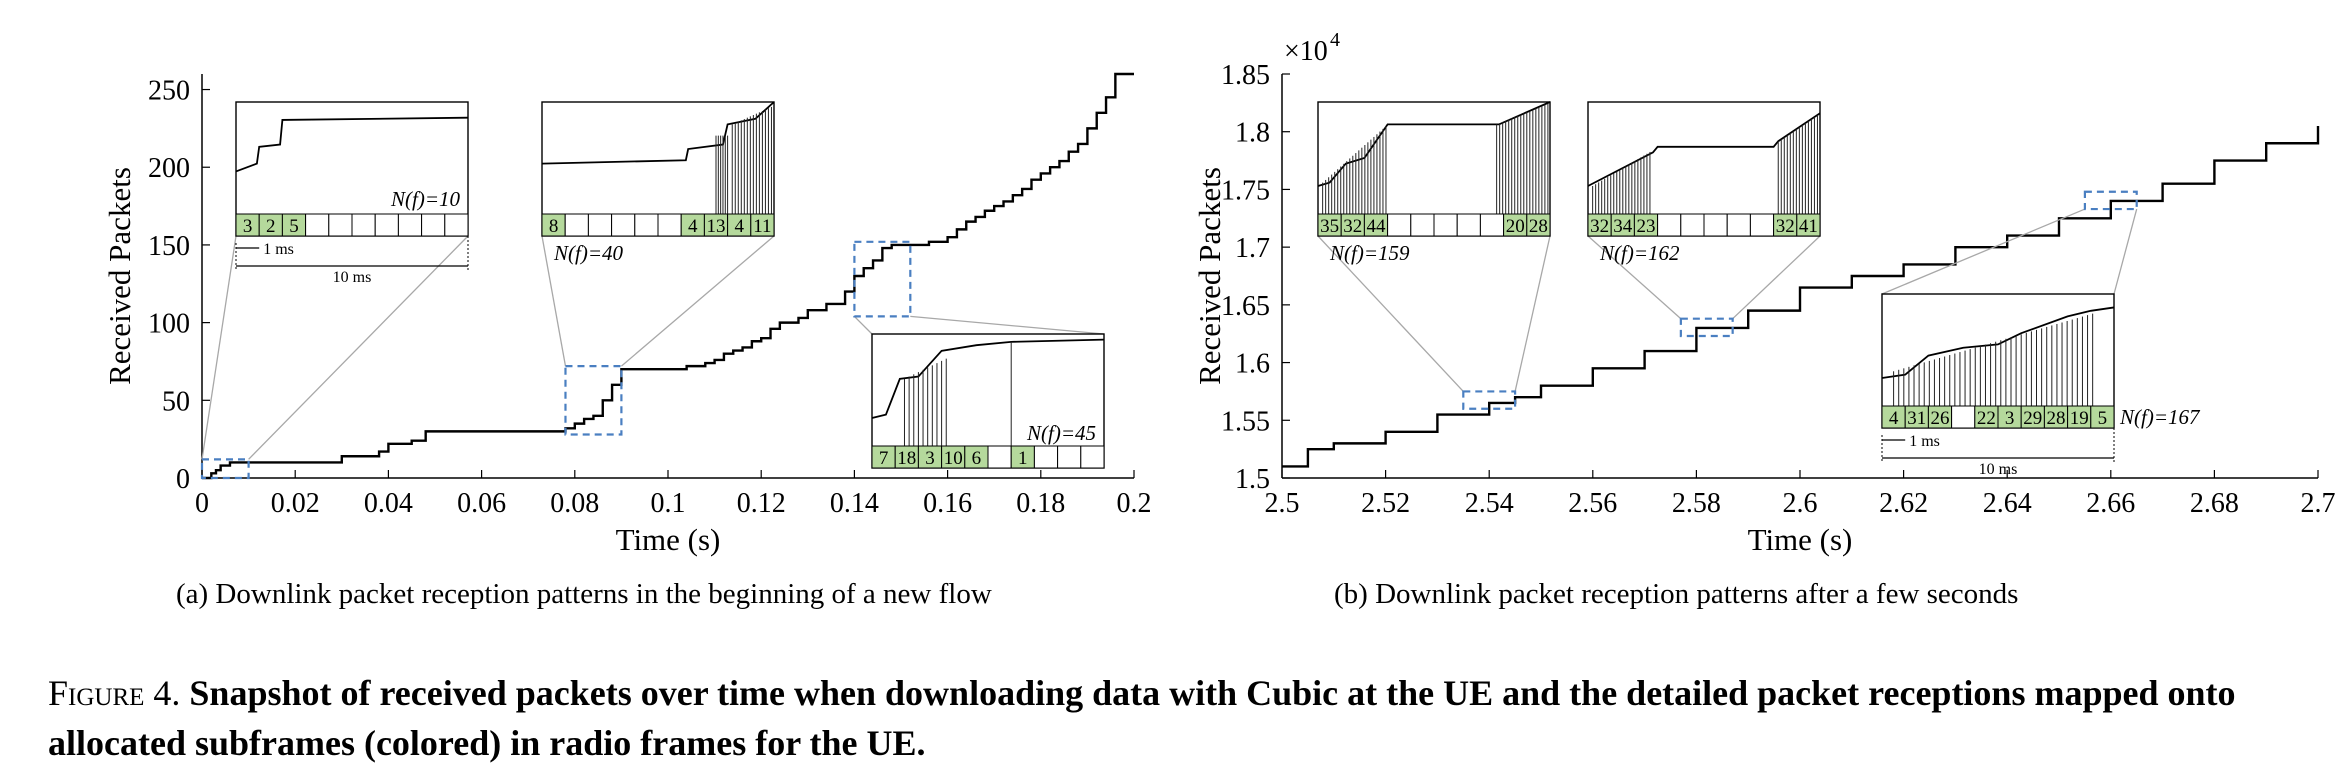 Image resolution: width=2336 pixels, height=778 pixels. What do you see at coordinates (761, 503) in the screenshot?
I see `x-tick-label: 0.12` at bounding box center [761, 503].